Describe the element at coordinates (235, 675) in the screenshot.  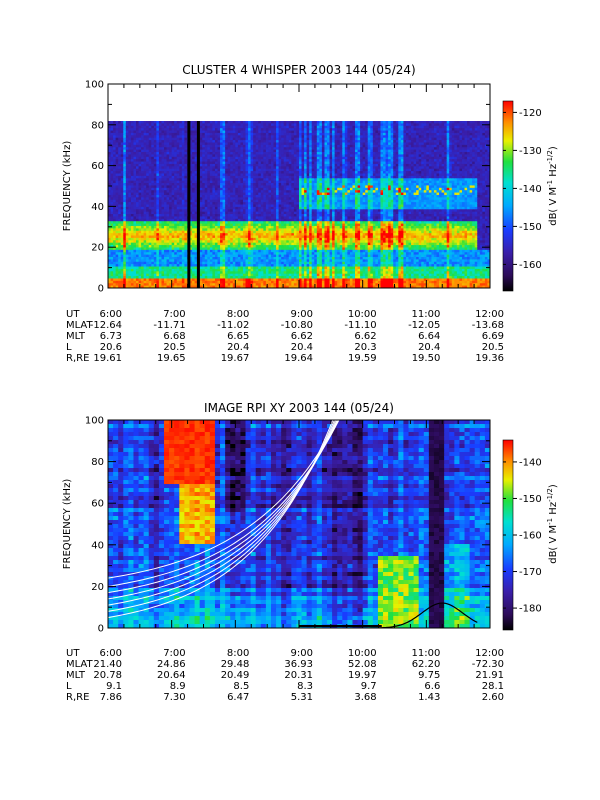
I see `cell-value: 20.49` at that location.